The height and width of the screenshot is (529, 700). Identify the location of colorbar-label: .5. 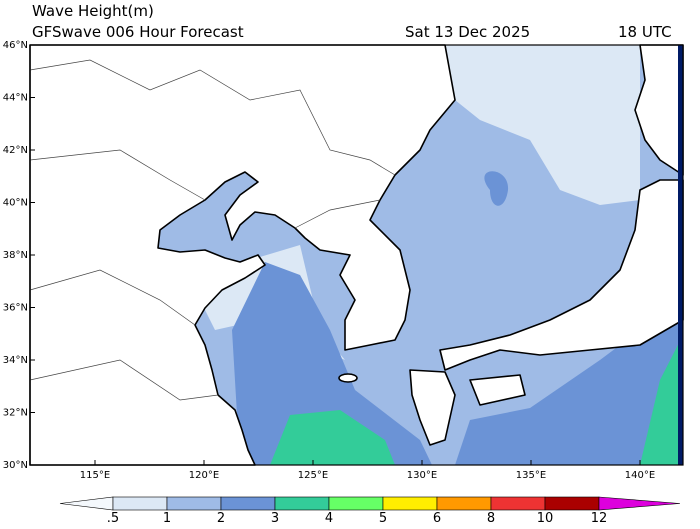
(113, 518).